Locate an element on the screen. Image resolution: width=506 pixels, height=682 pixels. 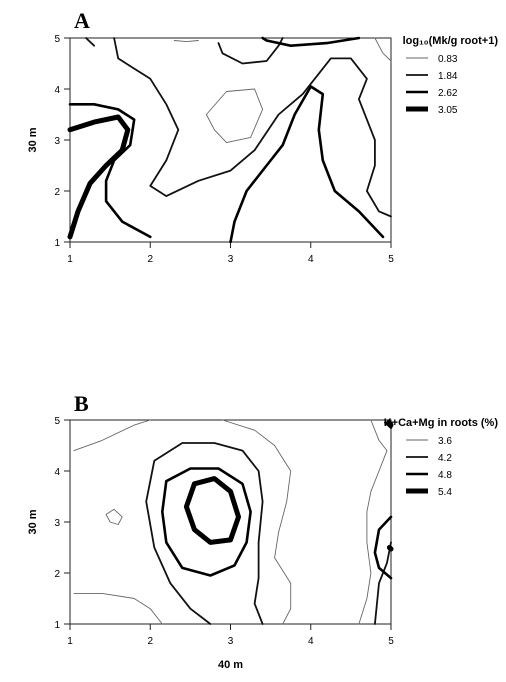
legend-label: 4.8 is located at coordinates (445, 475).